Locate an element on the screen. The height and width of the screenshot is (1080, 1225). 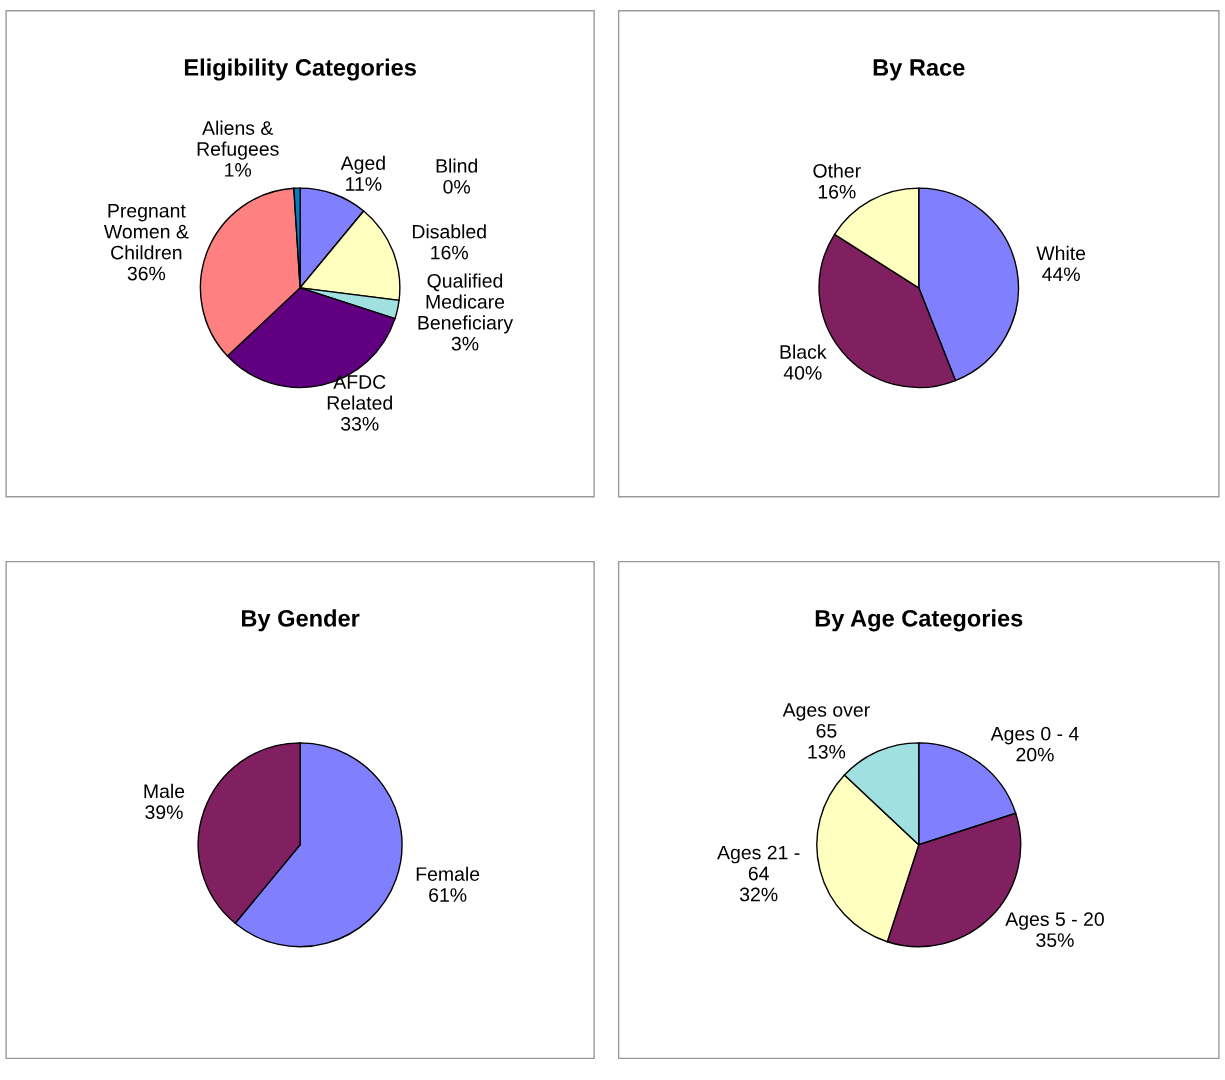
chart-title: By Gender is located at coordinates (301, 620).